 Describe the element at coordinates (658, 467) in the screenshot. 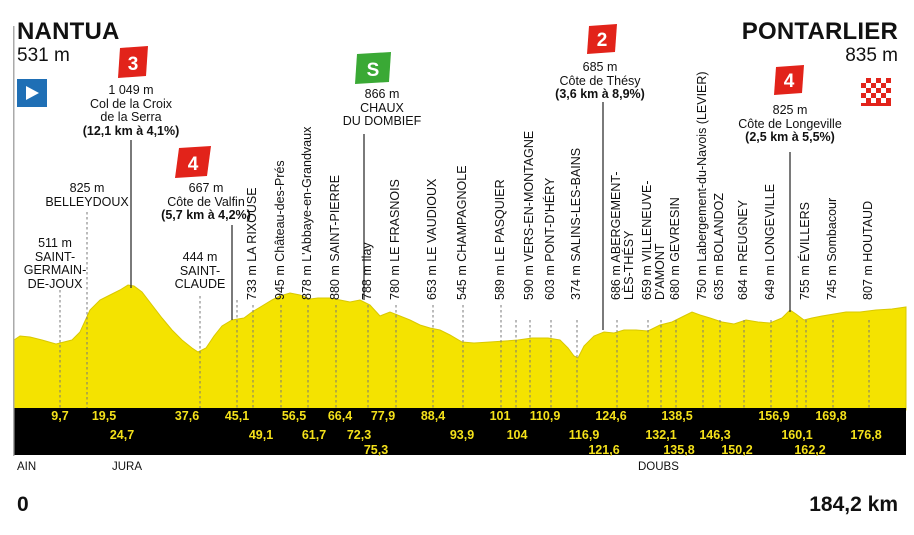

I see `region-doubs: DOUBS` at that location.